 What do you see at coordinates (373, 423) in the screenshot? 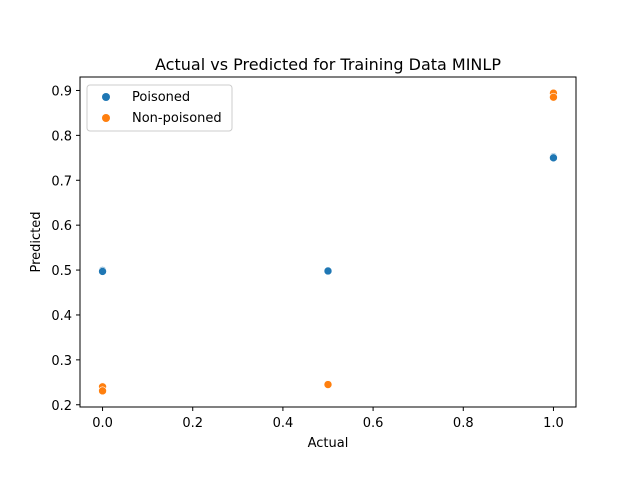
I see `x-tick-label: 0.6` at bounding box center [373, 423].